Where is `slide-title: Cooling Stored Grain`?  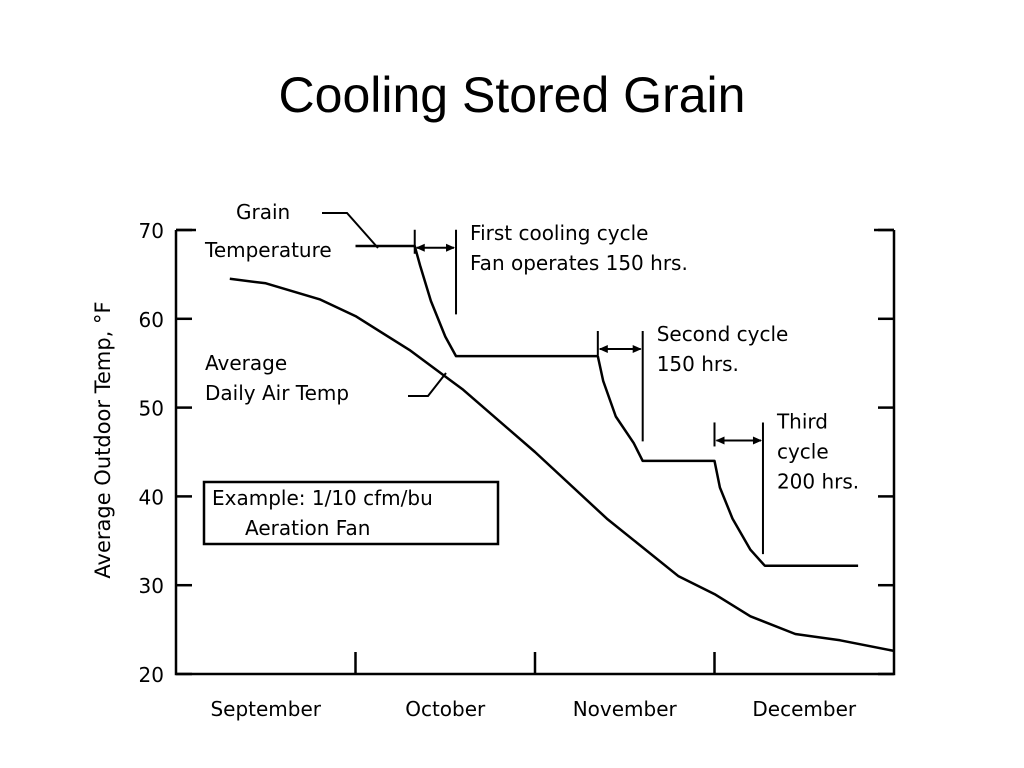 slide-title: Cooling Stored Grain is located at coordinates (512, 95).